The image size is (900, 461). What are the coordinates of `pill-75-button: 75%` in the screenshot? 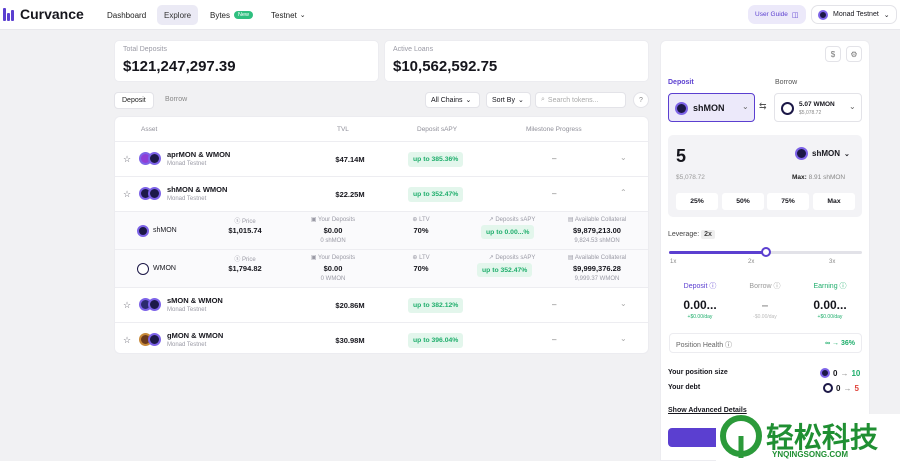 It's located at (788, 201).